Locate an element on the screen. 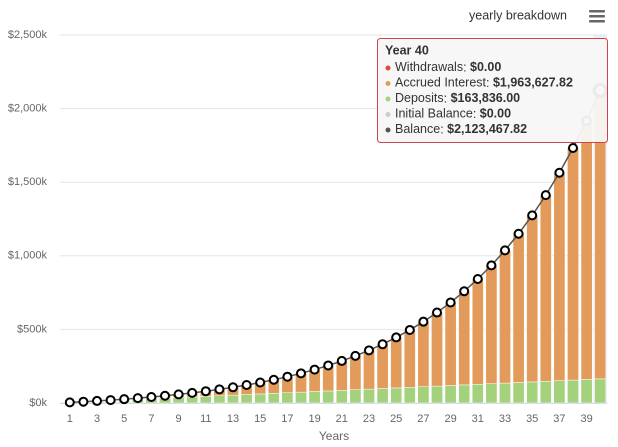 The height and width of the screenshot is (447, 618). x-tick-label: 29 is located at coordinates (450, 419).